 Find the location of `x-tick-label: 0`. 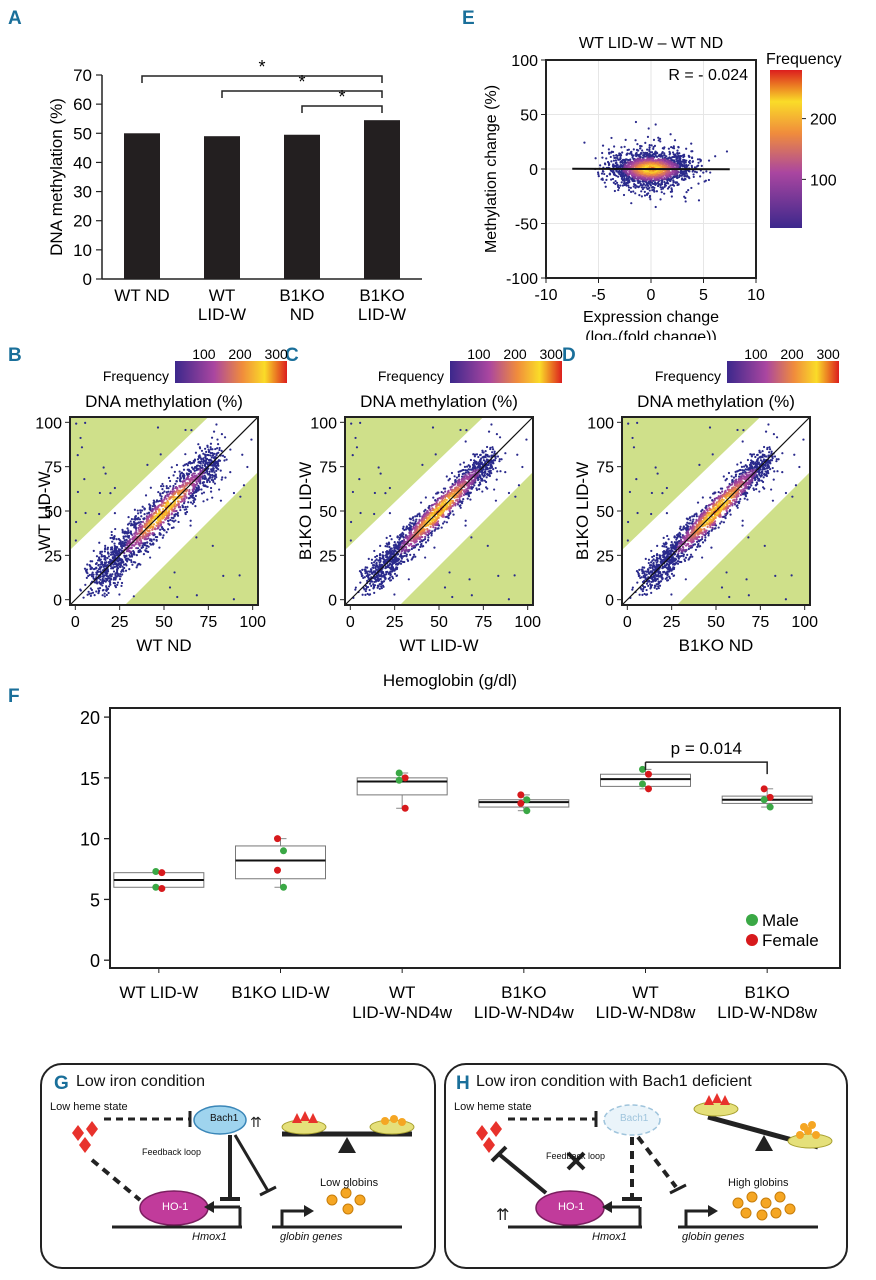

x-tick-label: 0 is located at coordinates (75, 622).